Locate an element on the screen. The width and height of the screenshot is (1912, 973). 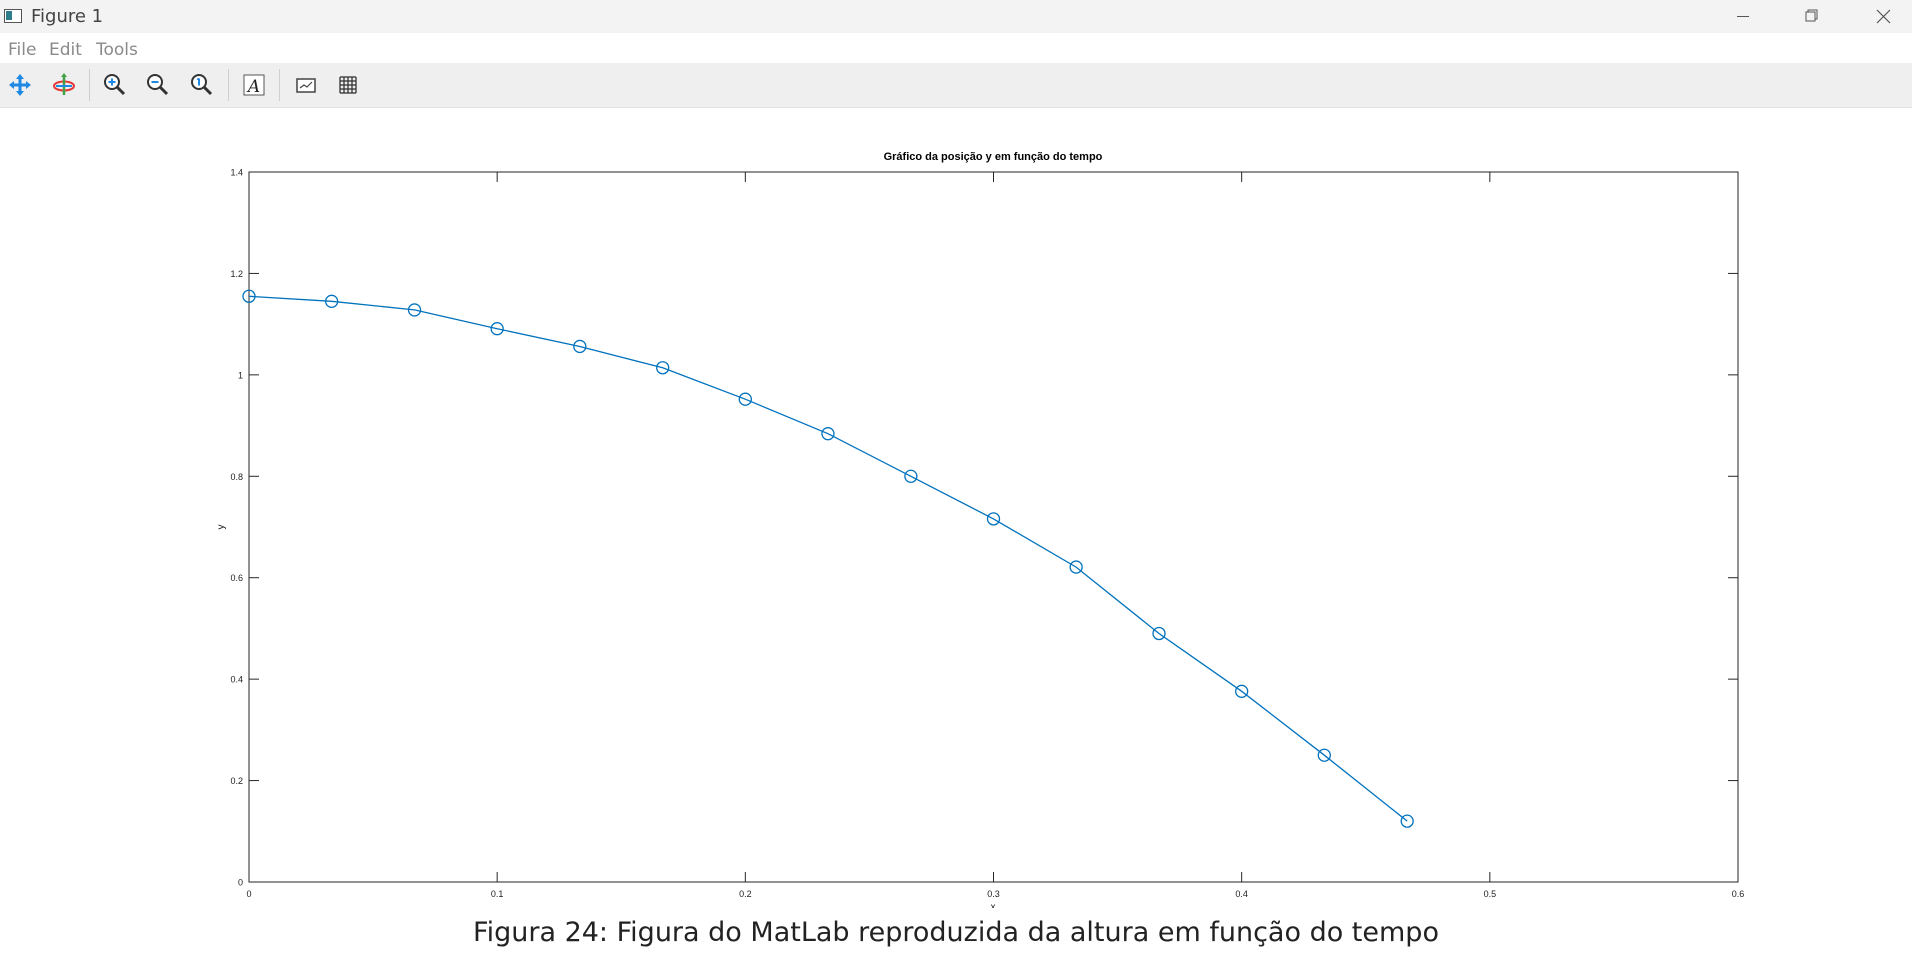
restore-icon is located at coordinates (1811, 15).